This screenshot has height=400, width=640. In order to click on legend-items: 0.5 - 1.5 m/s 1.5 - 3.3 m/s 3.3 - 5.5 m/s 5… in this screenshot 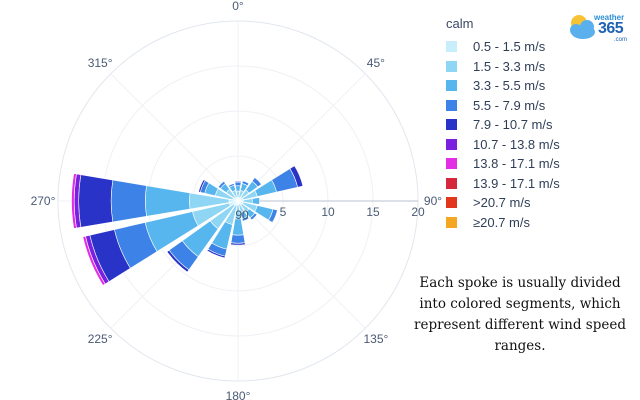, I will do `click(503, 134)`.